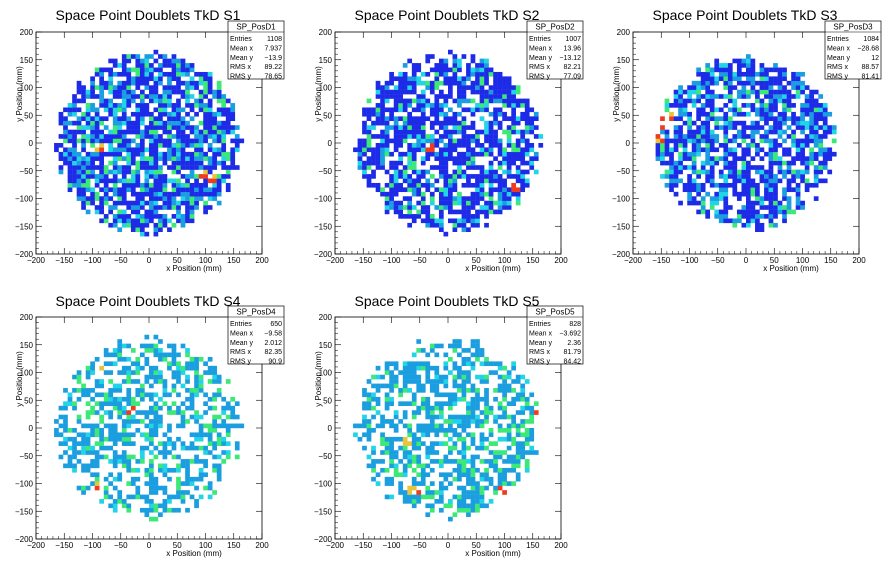 This screenshot has height=574, width=896. Describe the element at coordinates (623, 171) in the screenshot. I see `y-tick-label: −50` at that location.